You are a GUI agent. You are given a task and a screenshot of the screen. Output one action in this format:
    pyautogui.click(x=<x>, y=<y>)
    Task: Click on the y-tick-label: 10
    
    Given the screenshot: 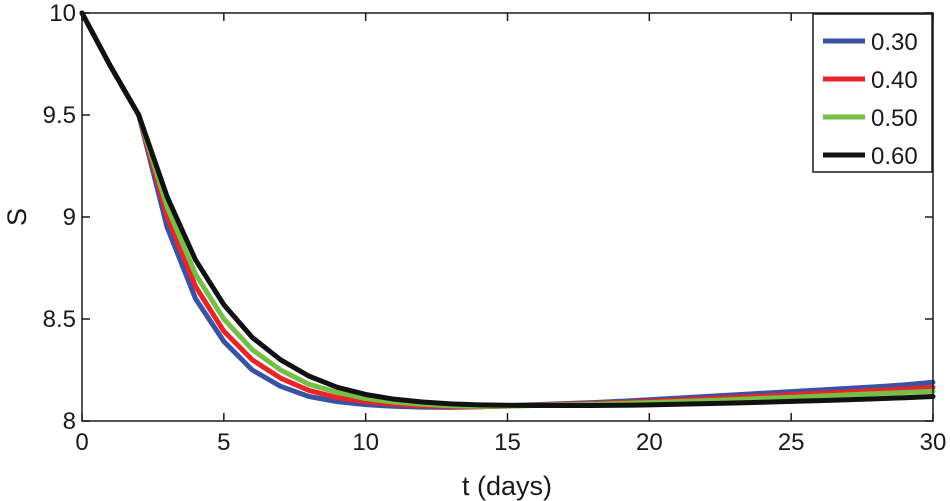 What is the action you would take?
    pyautogui.click(x=62, y=13)
    